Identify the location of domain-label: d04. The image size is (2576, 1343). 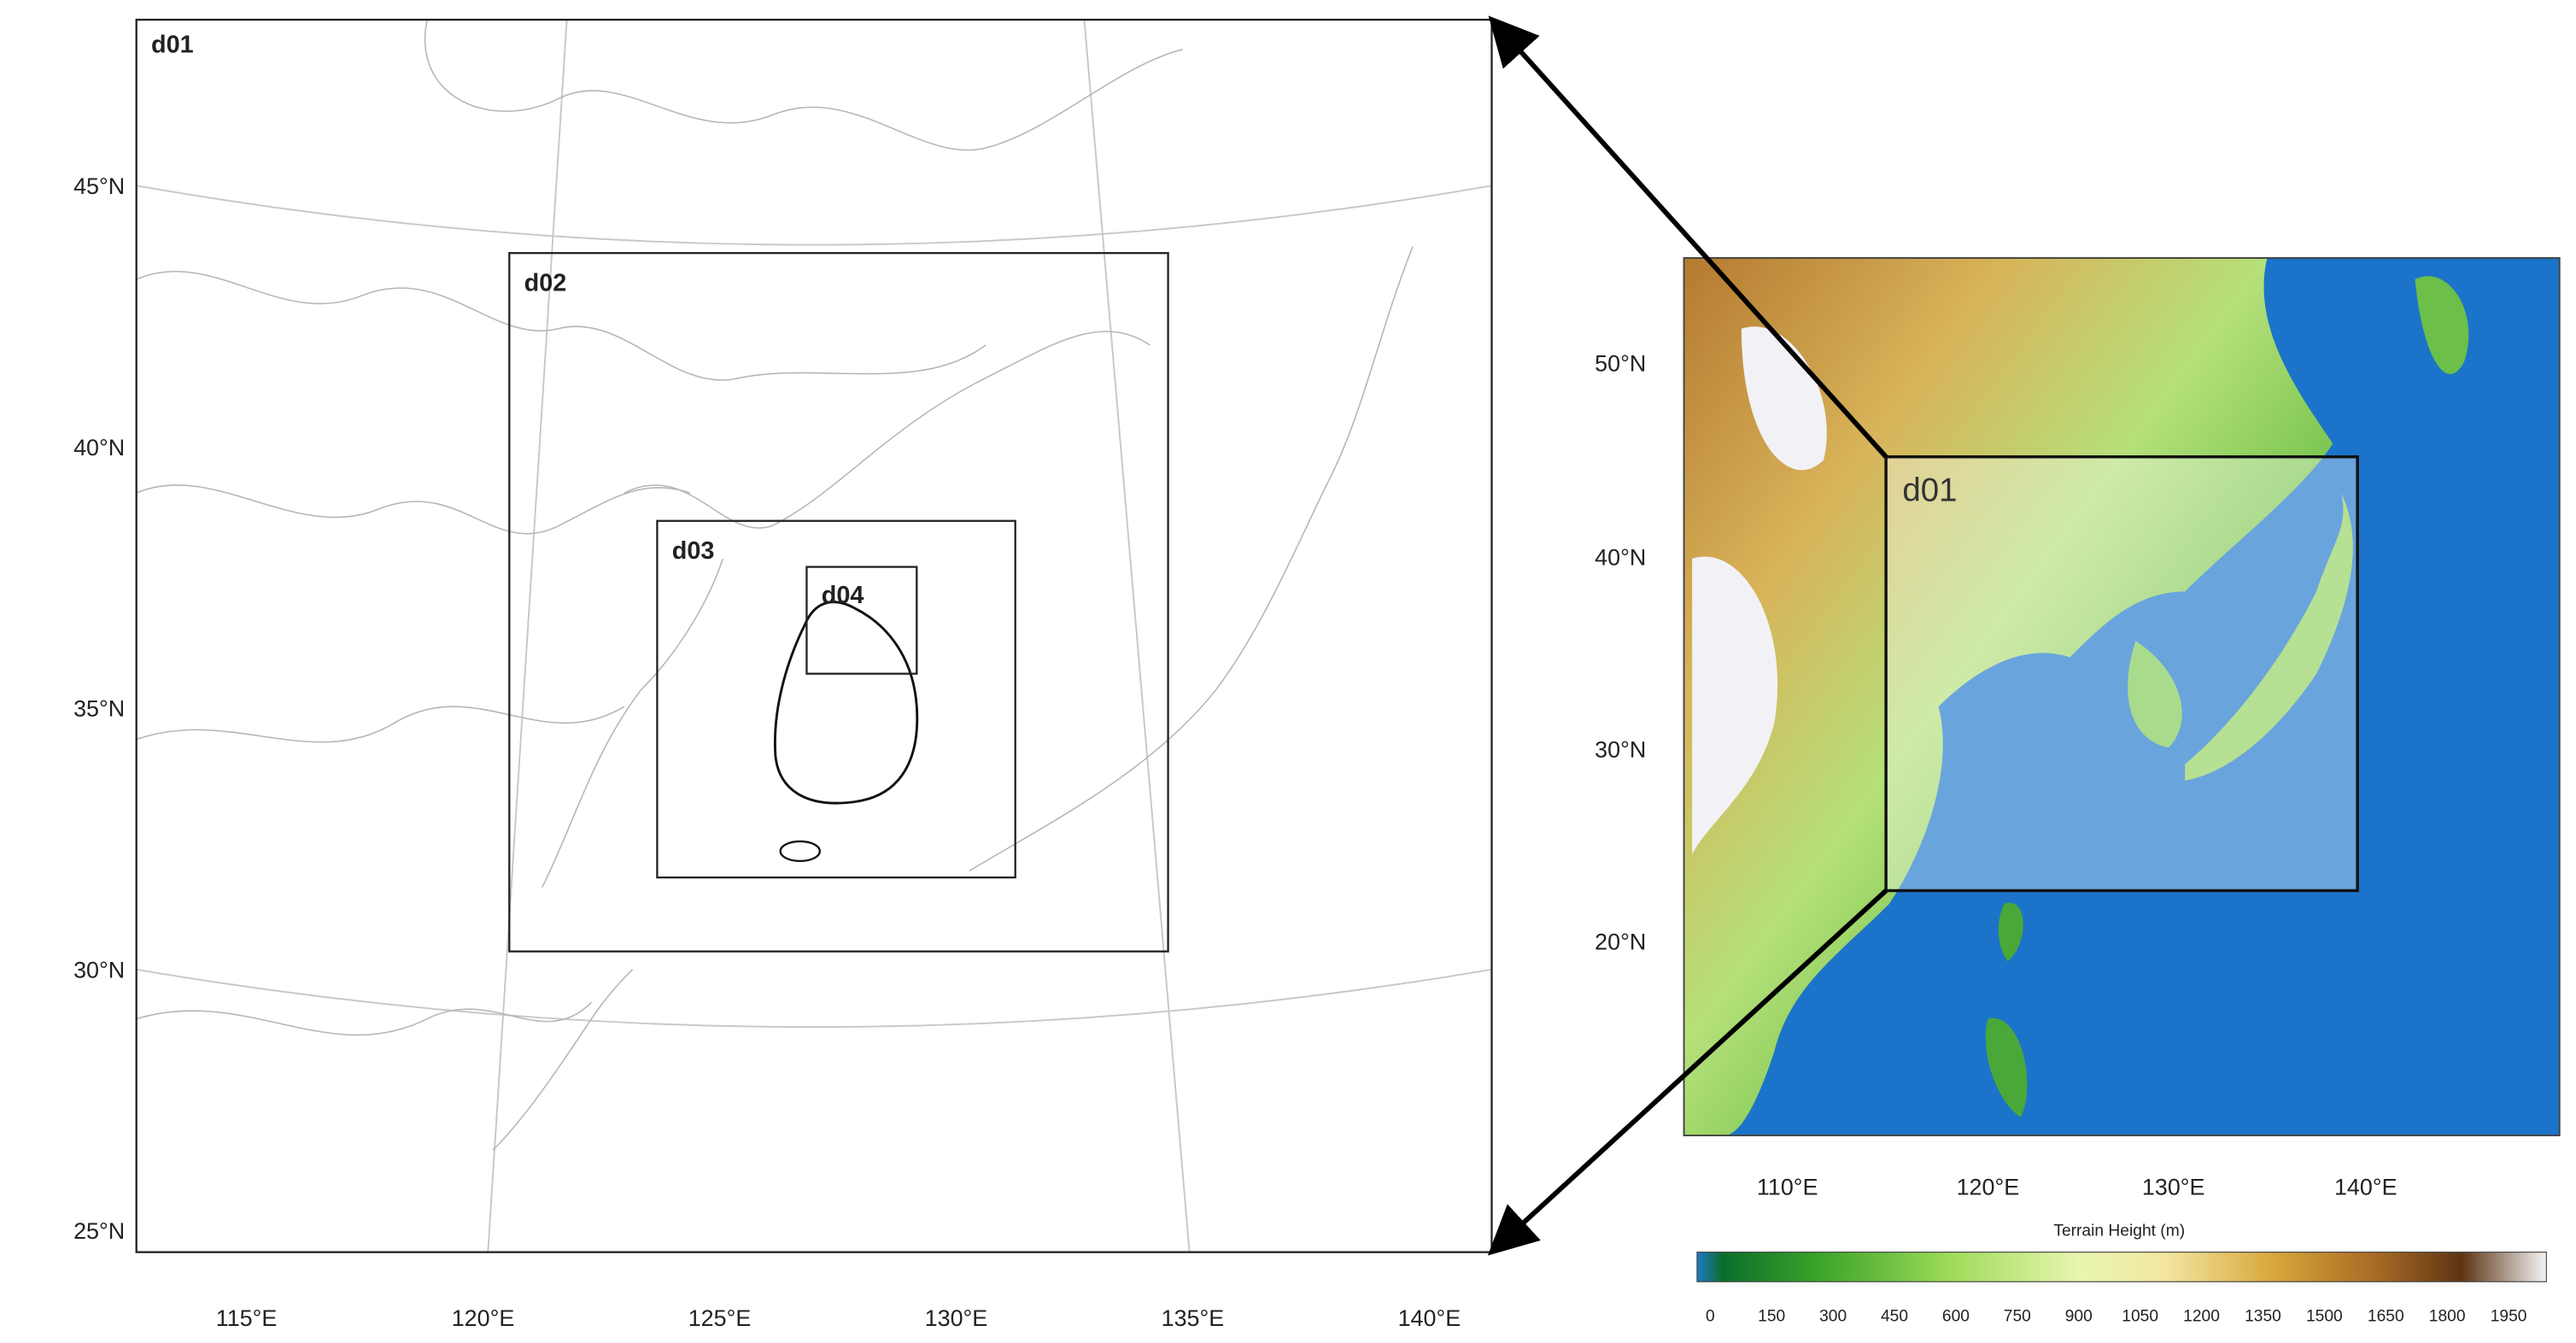
(843, 595).